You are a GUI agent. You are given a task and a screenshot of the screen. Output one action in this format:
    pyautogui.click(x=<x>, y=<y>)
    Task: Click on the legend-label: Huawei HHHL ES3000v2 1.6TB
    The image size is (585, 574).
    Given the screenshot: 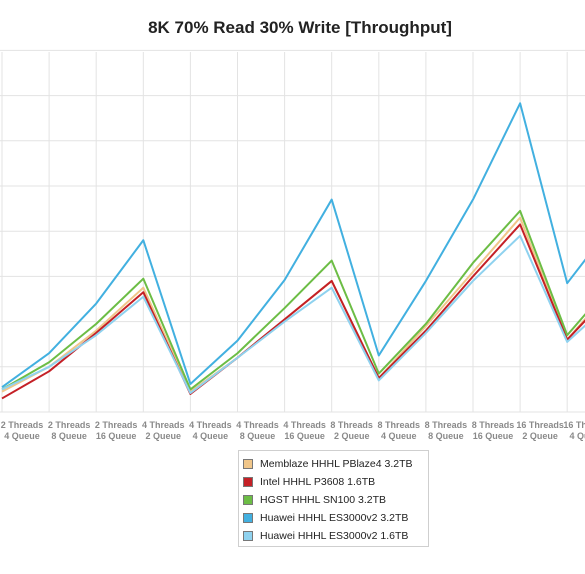 What is the action you would take?
    pyautogui.click(x=334, y=536)
    